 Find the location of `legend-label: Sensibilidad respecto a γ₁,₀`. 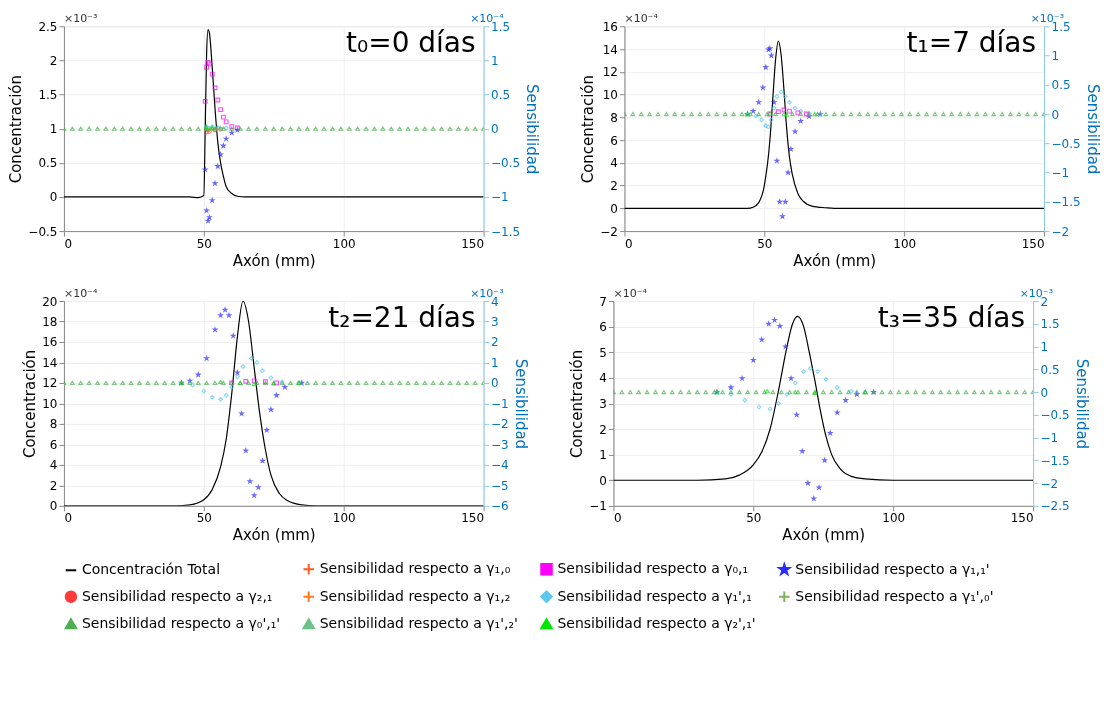

legend-label: Sensibilidad respecto a γ₁,₀ is located at coordinates (415, 568).